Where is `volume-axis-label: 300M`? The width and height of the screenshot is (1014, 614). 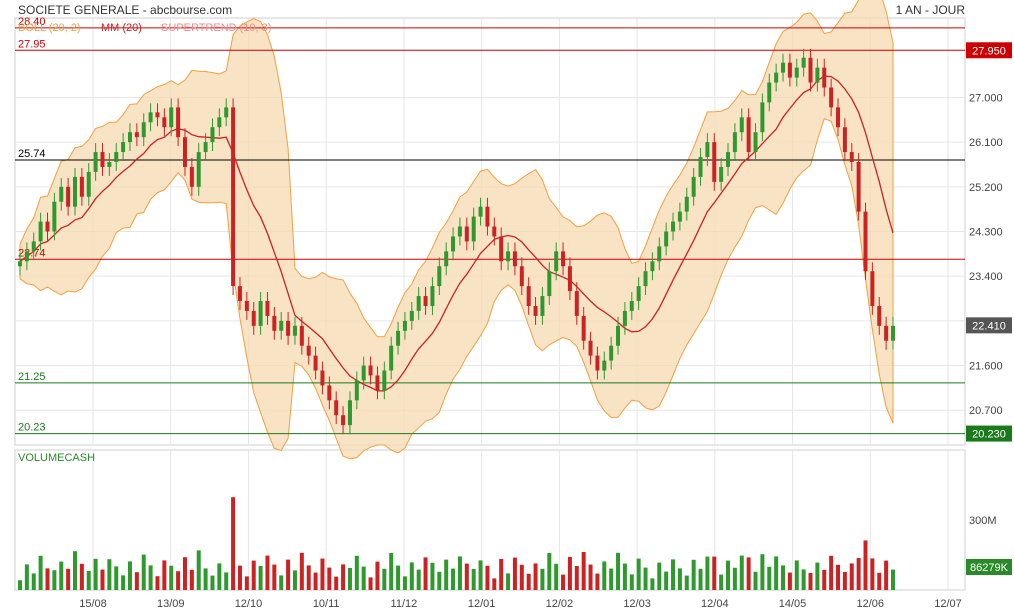 volume-axis-label: 300M is located at coordinates (983, 521).